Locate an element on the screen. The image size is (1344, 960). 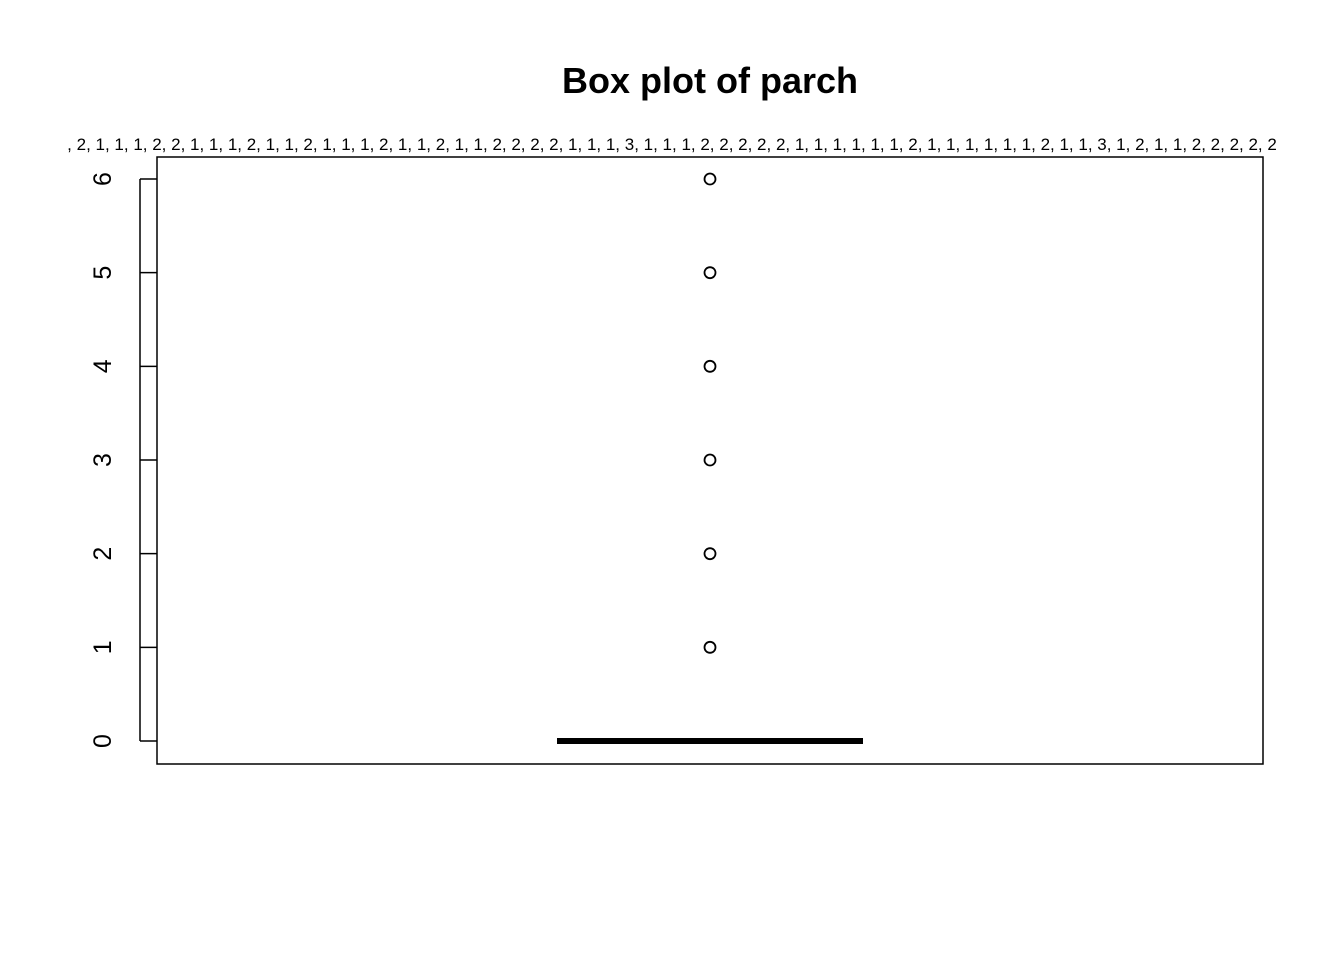
y-tick-label: 0 is located at coordinates (103, 741).